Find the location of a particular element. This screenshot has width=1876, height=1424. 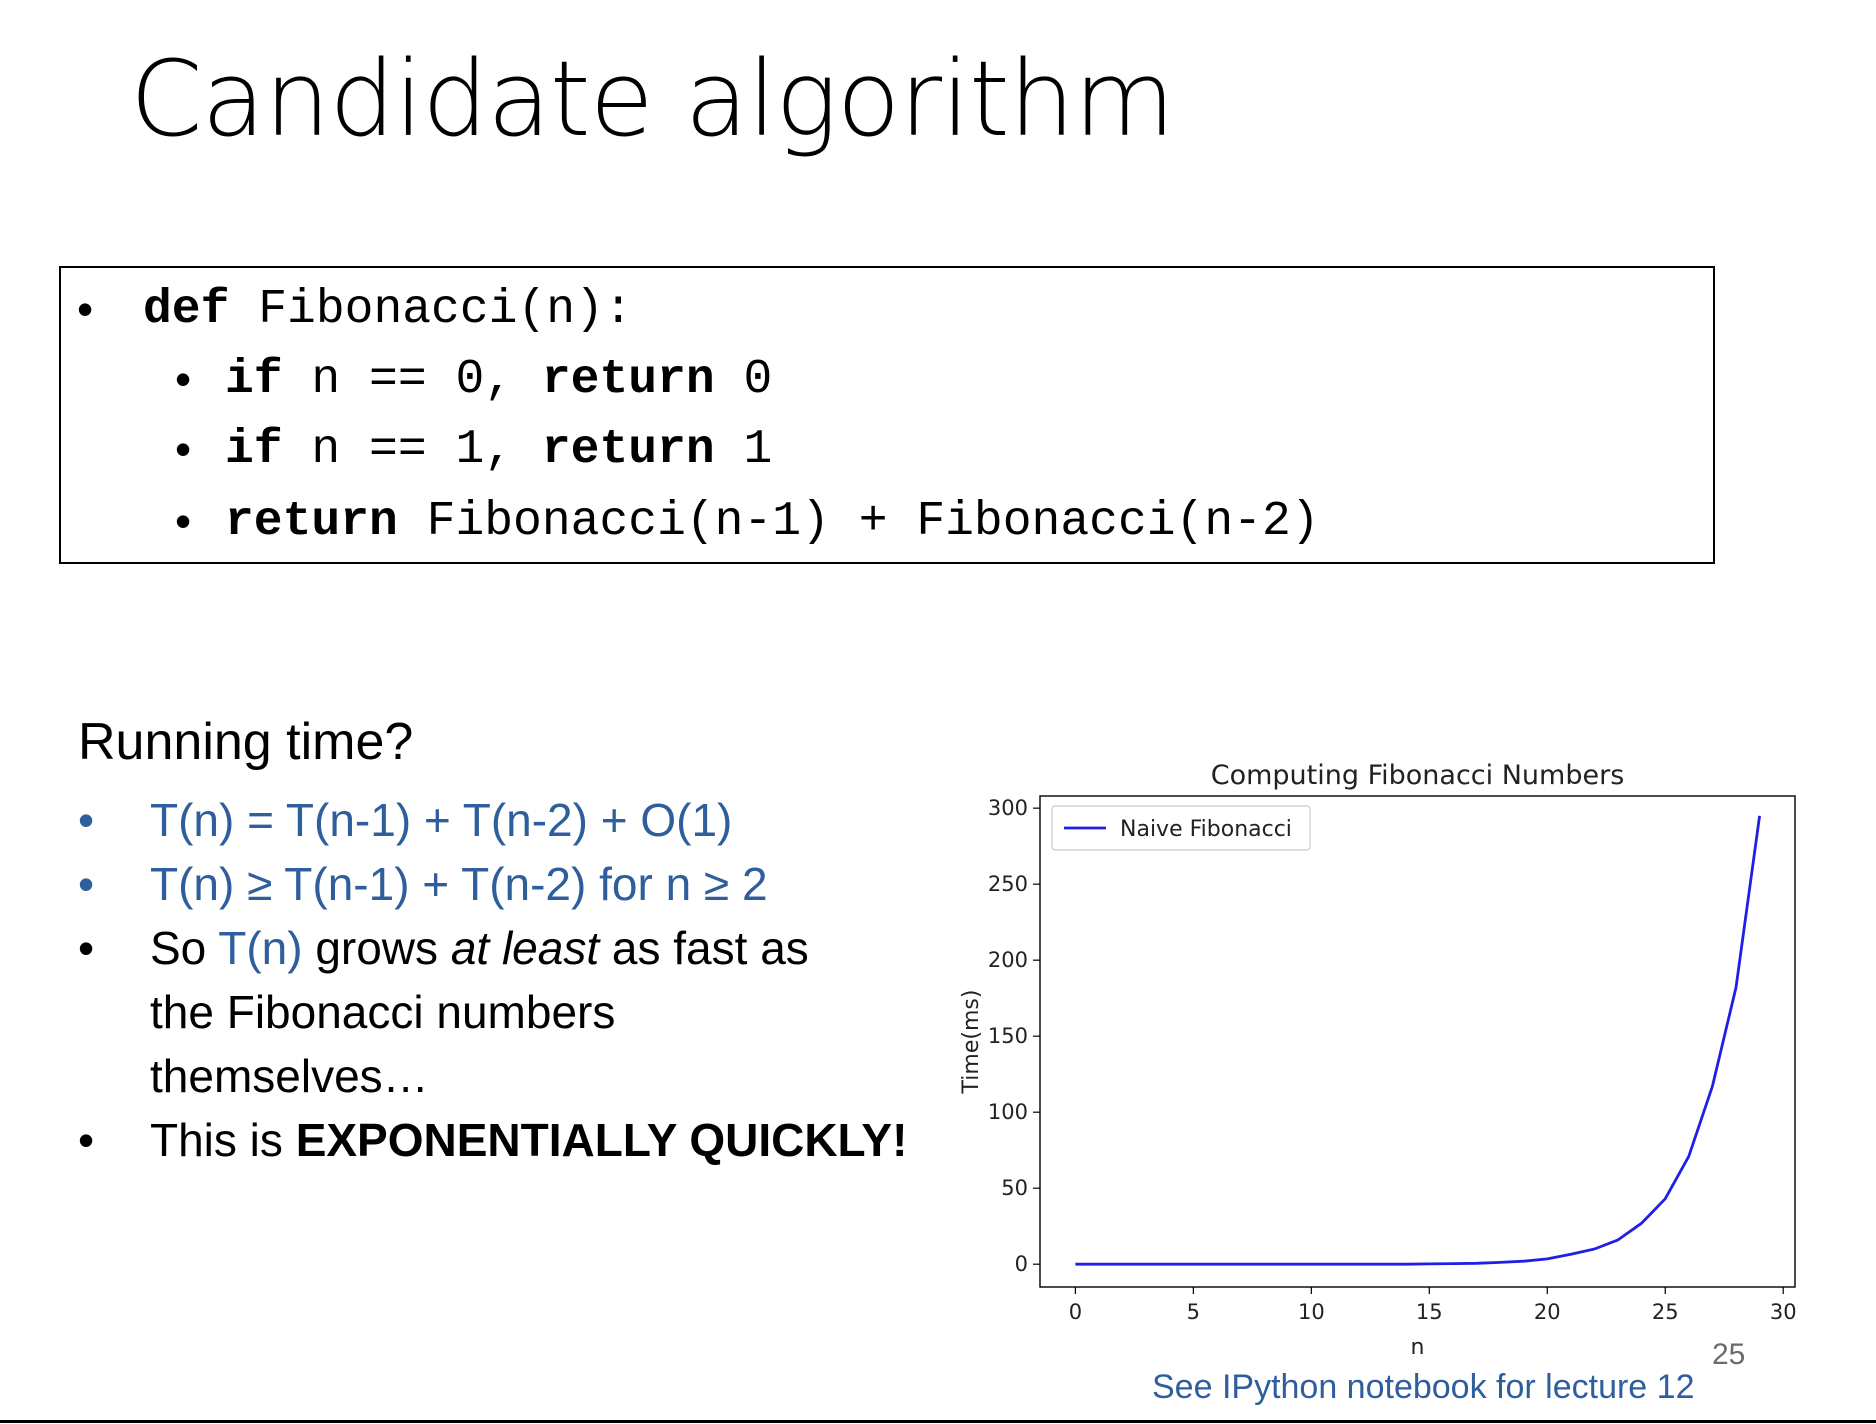

x-tick-label: 30 is located at coordinates (1783, 1312).